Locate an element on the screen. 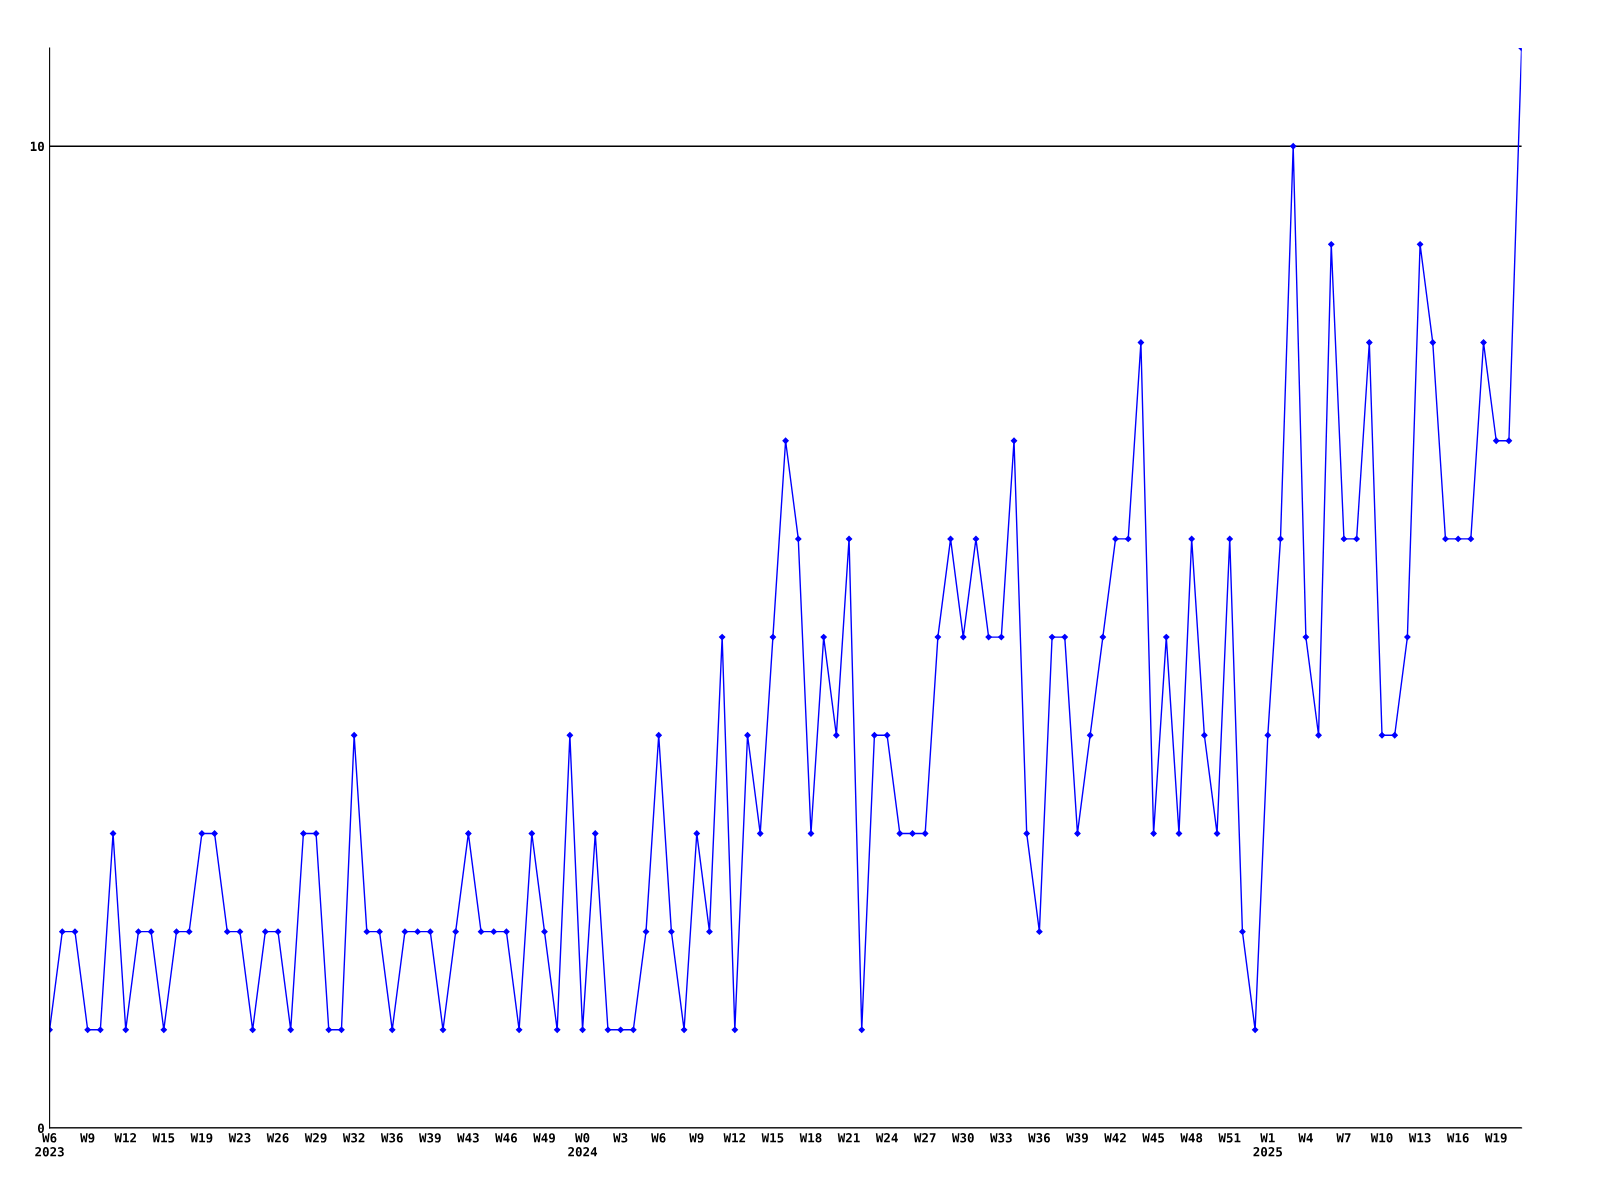  x-tick-label: W1 2025 is located at coordinates (1268, 1145).